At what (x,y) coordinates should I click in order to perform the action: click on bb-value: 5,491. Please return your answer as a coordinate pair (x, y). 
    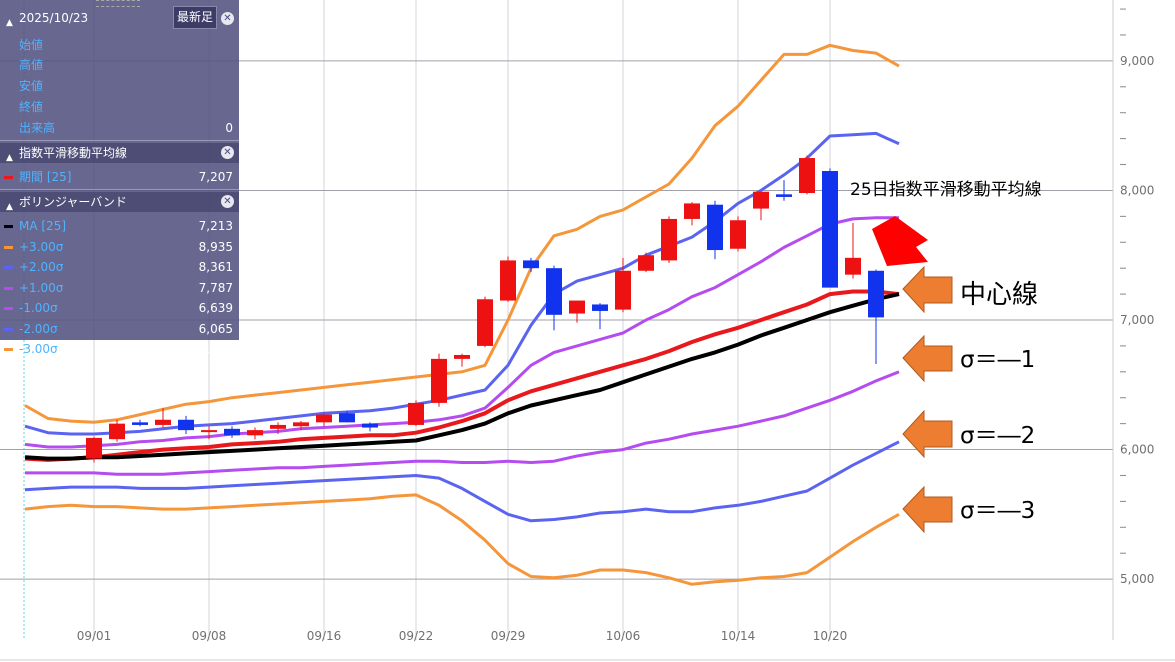
    Looking at the image, I should click on (215, 349).